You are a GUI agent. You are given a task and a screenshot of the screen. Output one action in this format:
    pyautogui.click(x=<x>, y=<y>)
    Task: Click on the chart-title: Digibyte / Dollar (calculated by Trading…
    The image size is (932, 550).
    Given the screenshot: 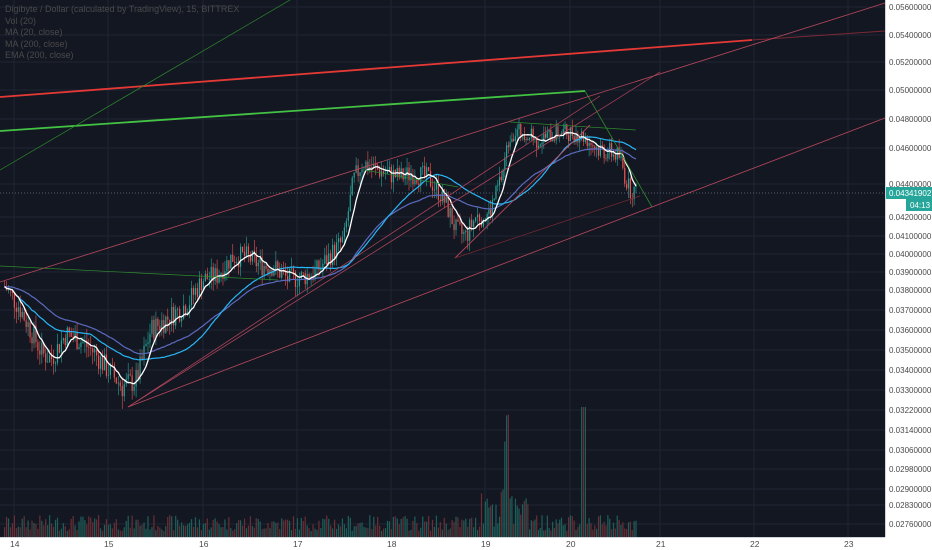 What is the action you would take?
    pyautogui.click(x=122, y=9)
    